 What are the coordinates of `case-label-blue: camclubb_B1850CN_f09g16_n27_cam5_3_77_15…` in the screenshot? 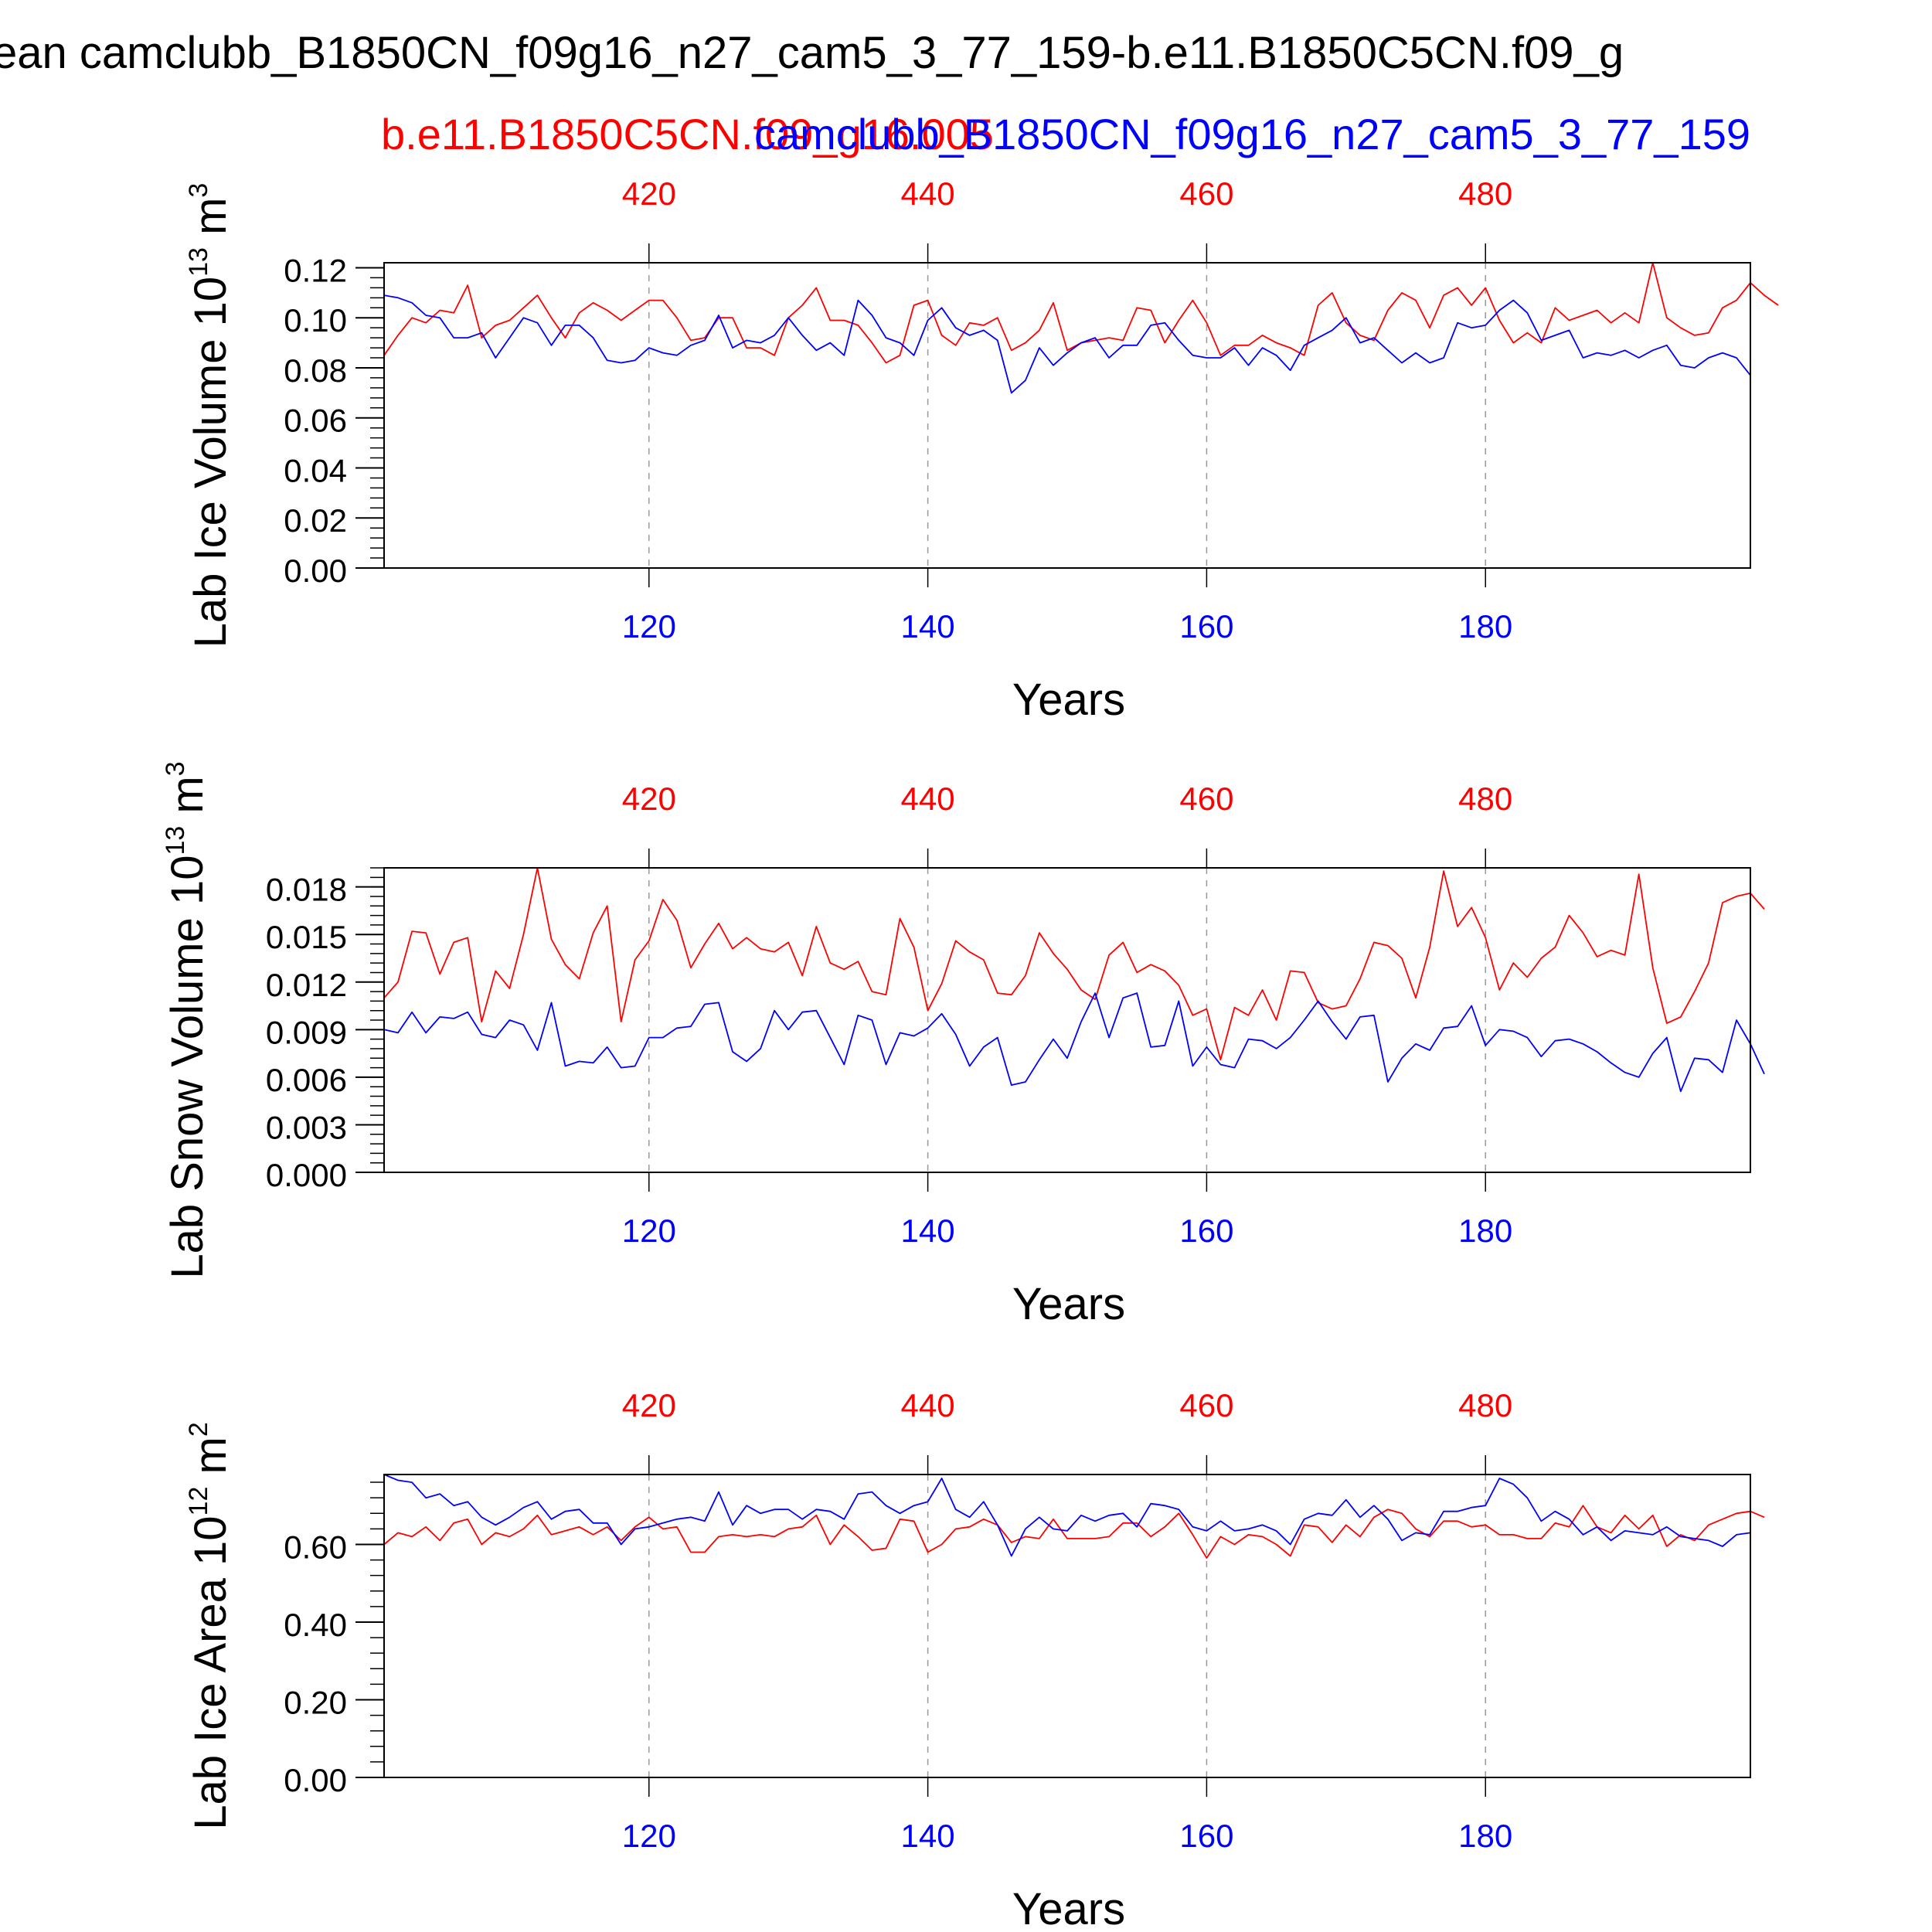 It's located at (1252, 134).